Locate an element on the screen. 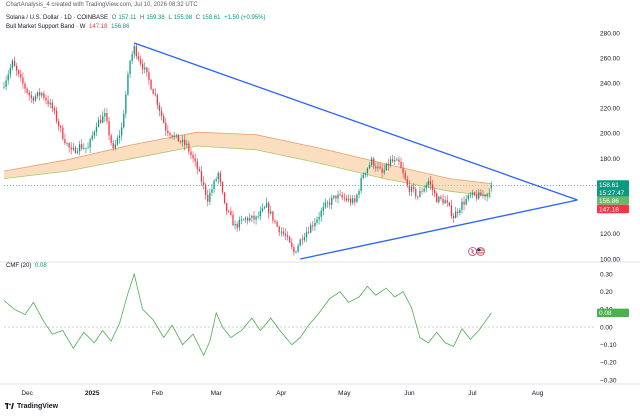  time-axis-tick: Dec is located at coordinates (27, 393).